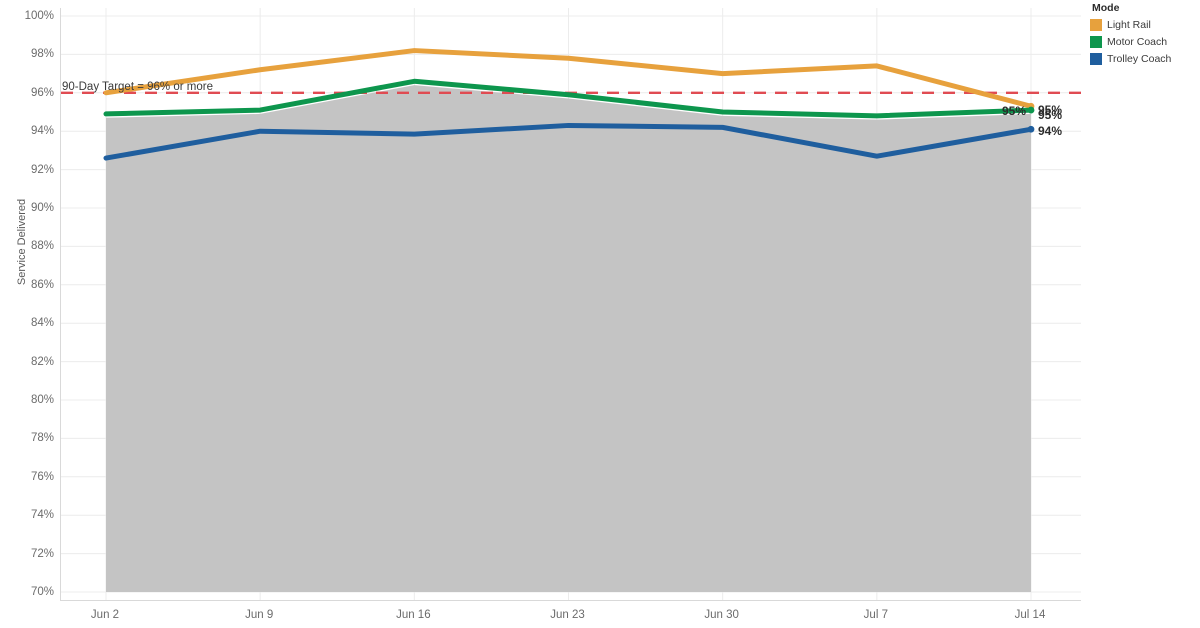  What do you see at coordinates (1139, 58) in the screenshot?
I see `legend-item-label: Trolley Coach` at bounding box center [1139, 58].